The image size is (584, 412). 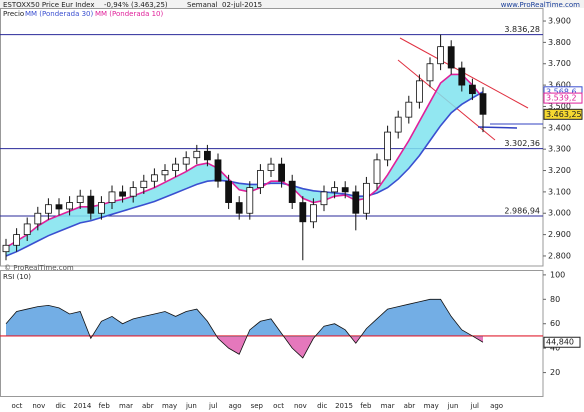 What do you see at coordinates (244, 318) in the screenshot?
I see `rsi-area-up` at bounding box center [244, 318].